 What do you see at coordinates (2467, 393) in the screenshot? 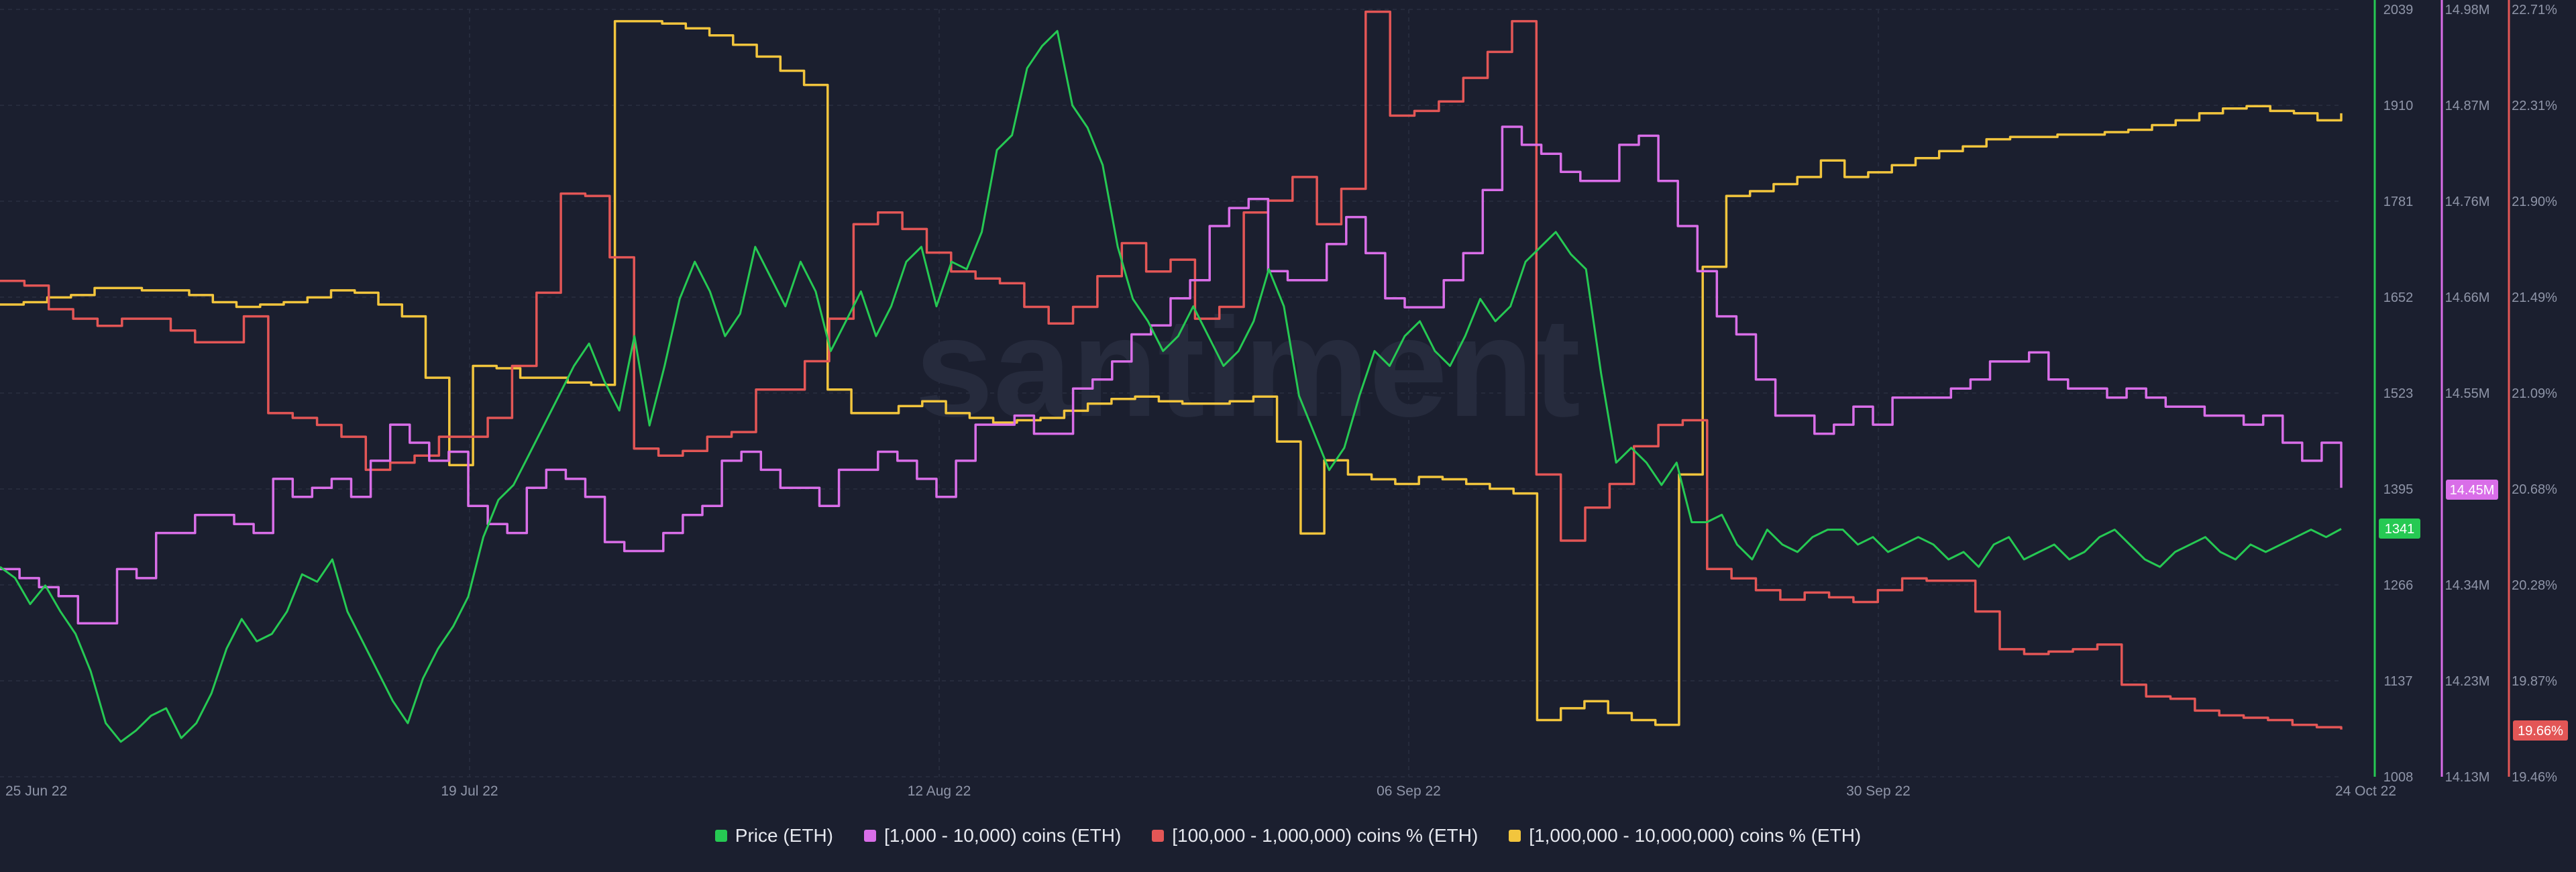
I see `y-tick-label-mid_holders: 14.55M` at bounding box center [2467, 393].